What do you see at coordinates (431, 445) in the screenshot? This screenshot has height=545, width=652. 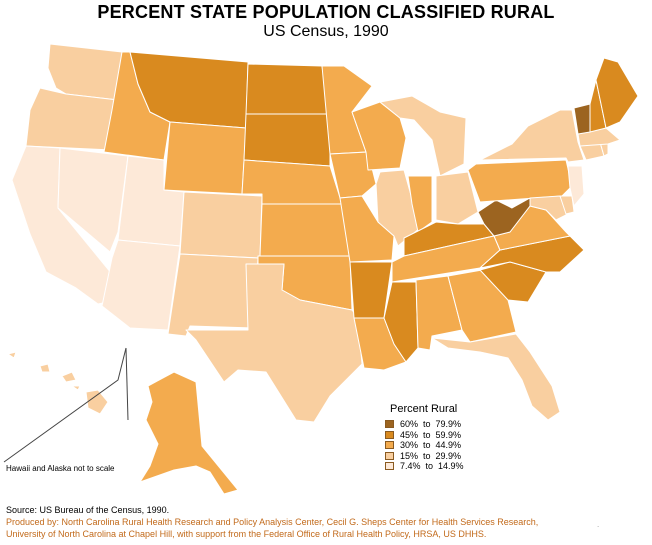 I see `legend-label: 30% to 44.9%` at bounding box center [431, 445].